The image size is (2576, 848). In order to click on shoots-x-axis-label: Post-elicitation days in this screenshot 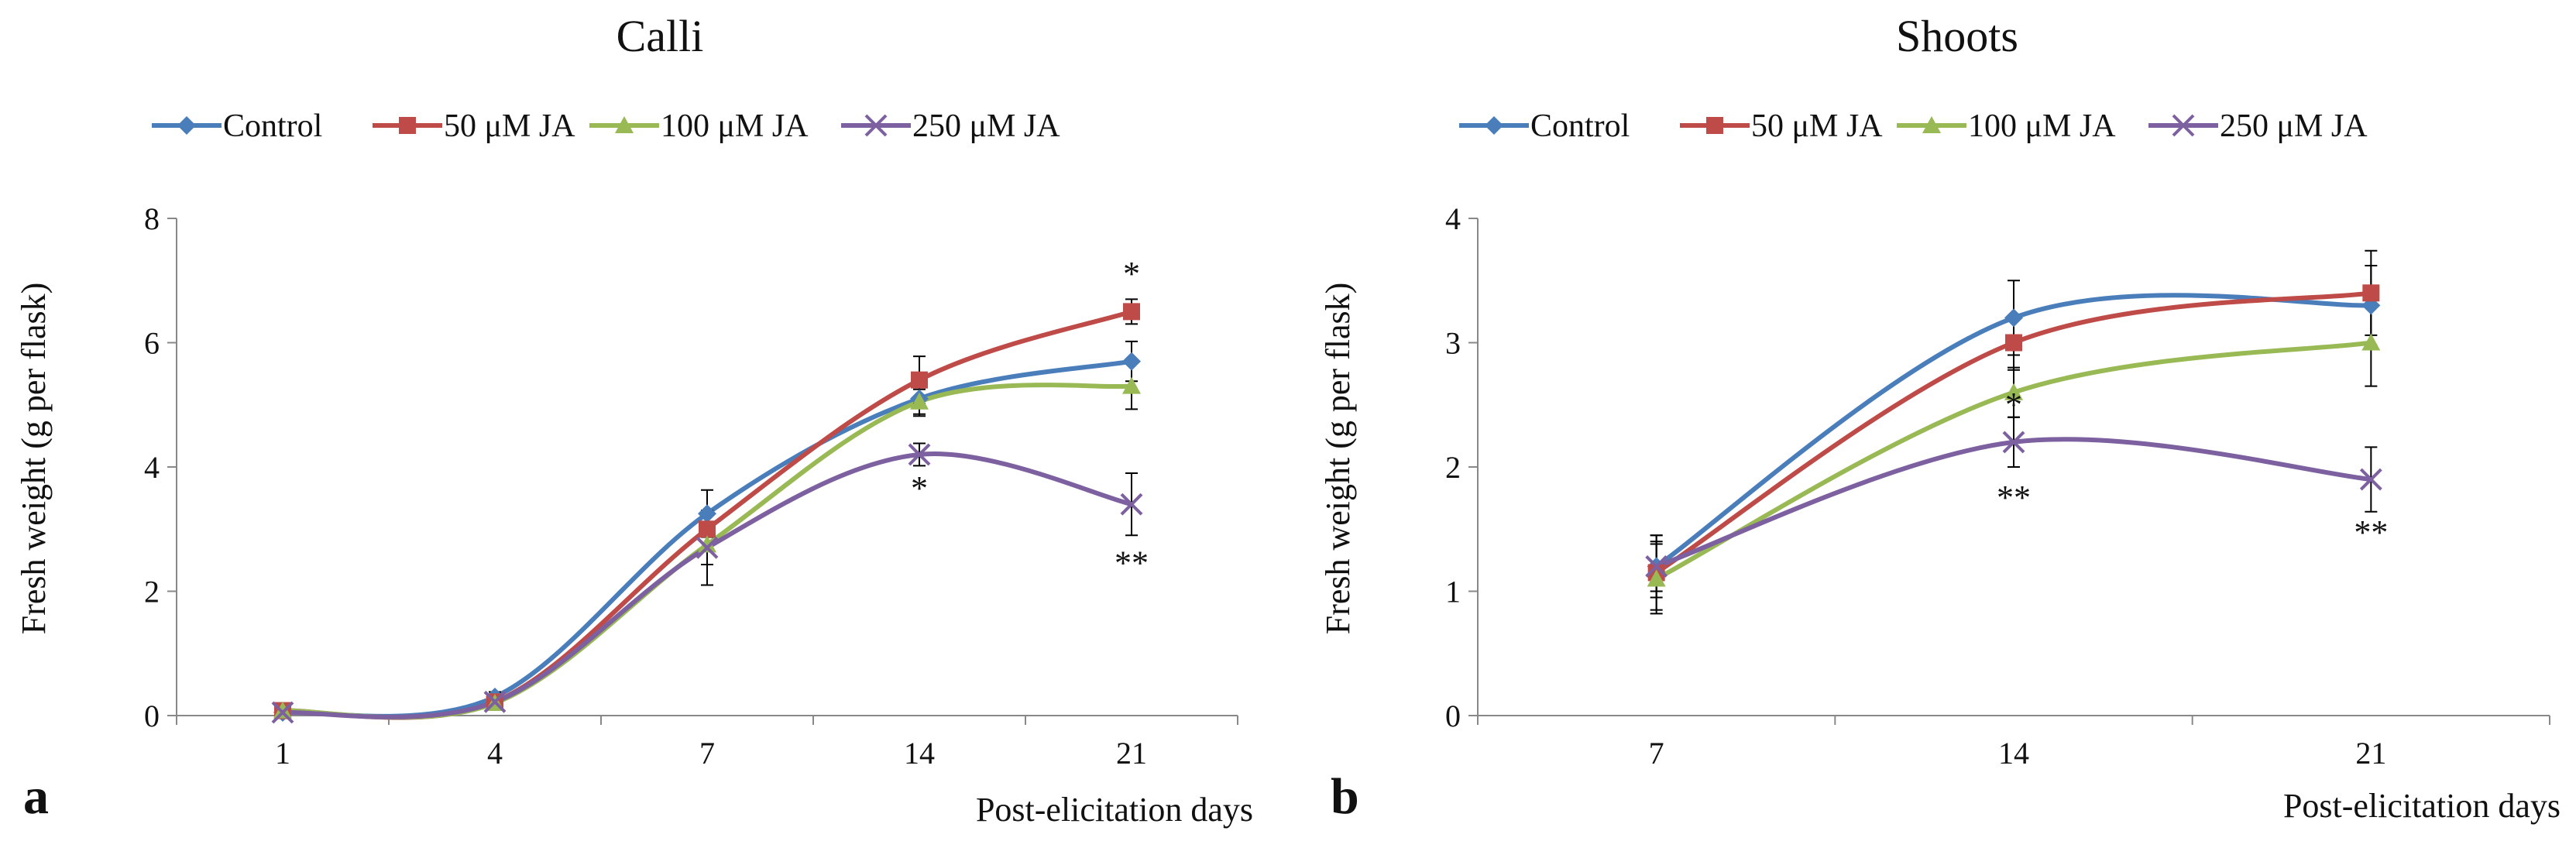, I will do `click(2422, 806)`.